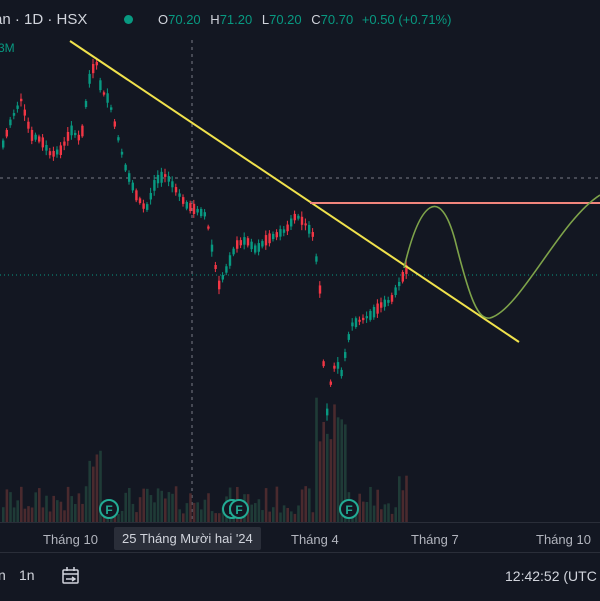  Describe the element at coordinates (27, 575) in the screenshot. I see `timeframe-button-1n: 1n` at that location.